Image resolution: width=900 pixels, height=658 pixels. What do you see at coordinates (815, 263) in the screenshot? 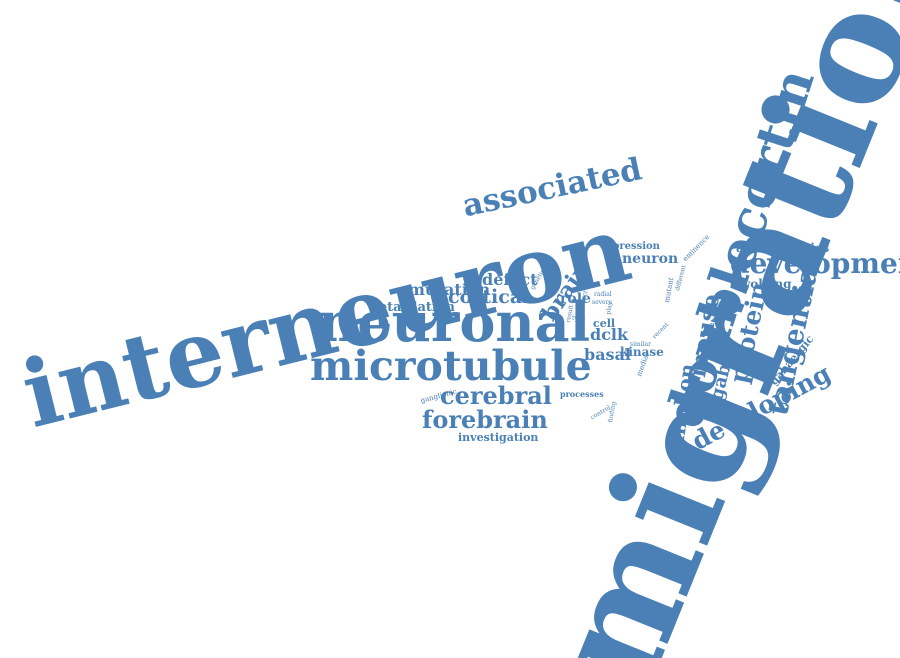
I see `word-development: development` at bounding box center [815, 263].